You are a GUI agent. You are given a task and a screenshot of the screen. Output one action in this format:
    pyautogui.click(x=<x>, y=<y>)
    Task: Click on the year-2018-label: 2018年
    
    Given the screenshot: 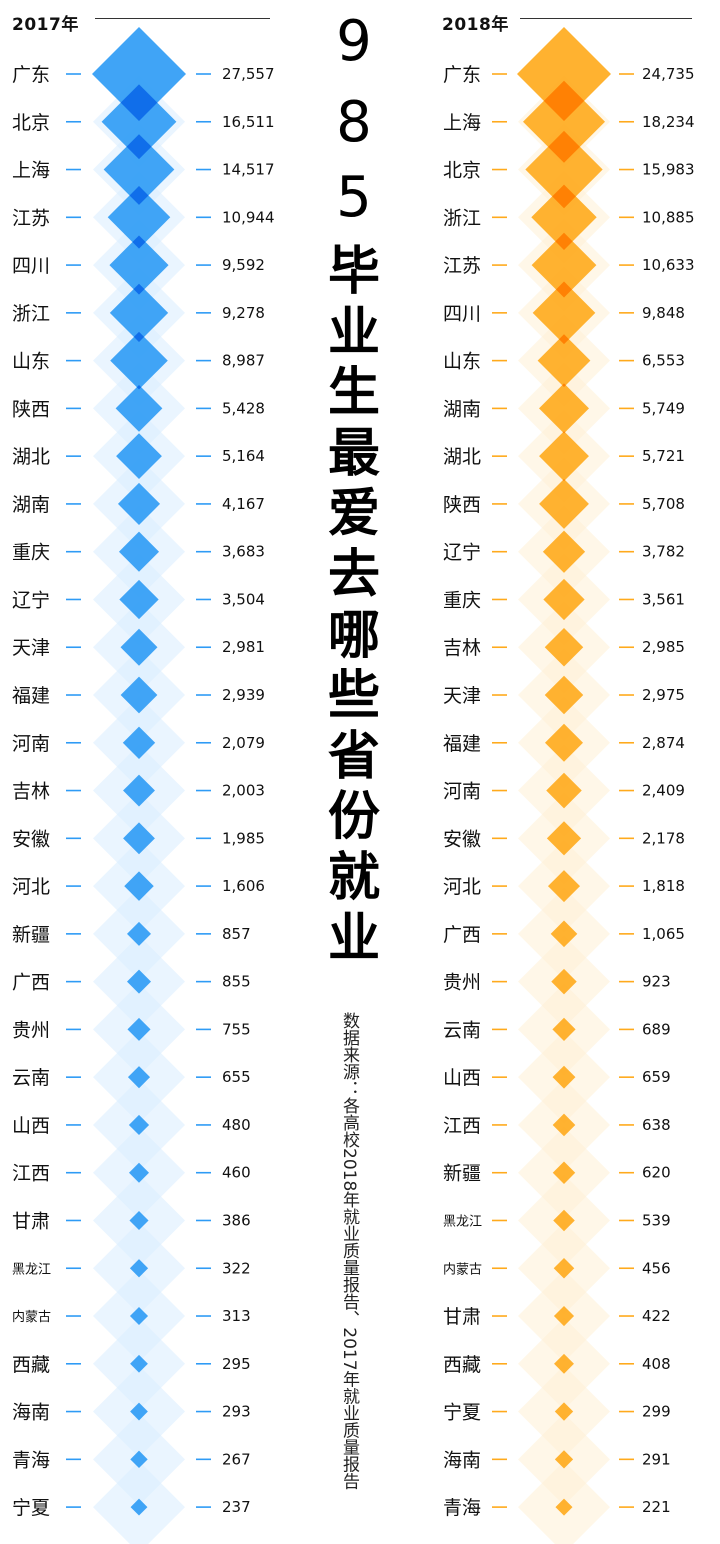 What is the action you would take?
    pyautogui.click(x=475, y=25)
    